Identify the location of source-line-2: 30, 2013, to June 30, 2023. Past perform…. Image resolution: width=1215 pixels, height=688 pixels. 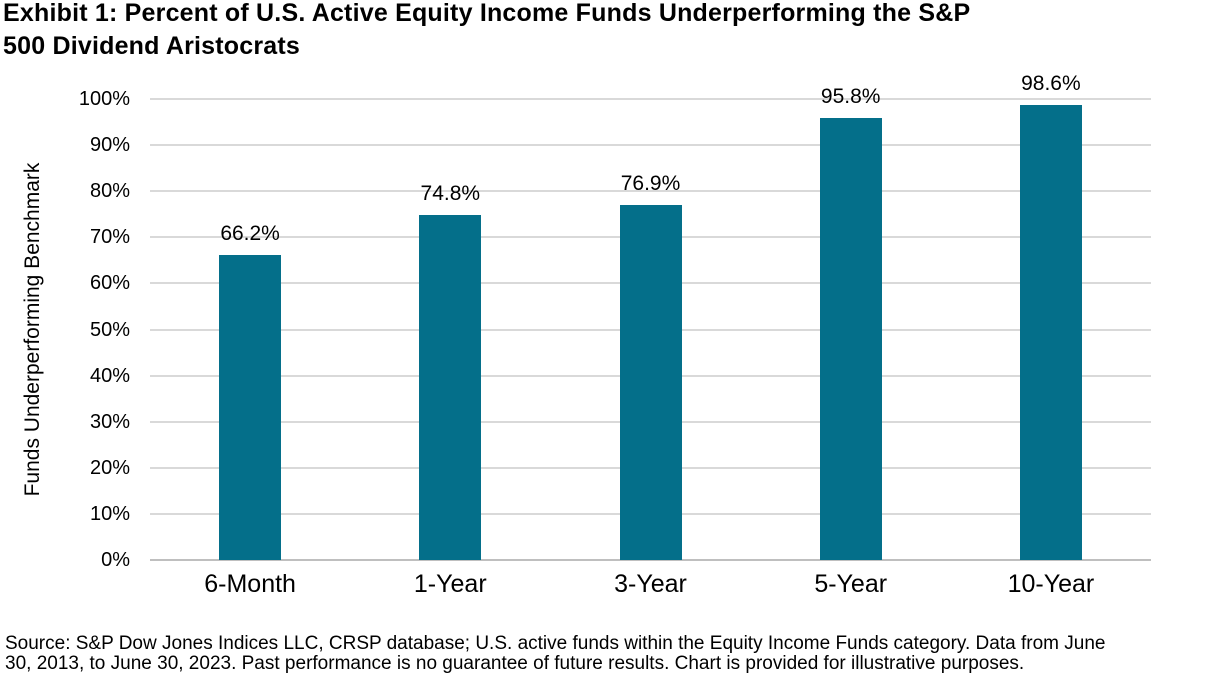
(515, 663).